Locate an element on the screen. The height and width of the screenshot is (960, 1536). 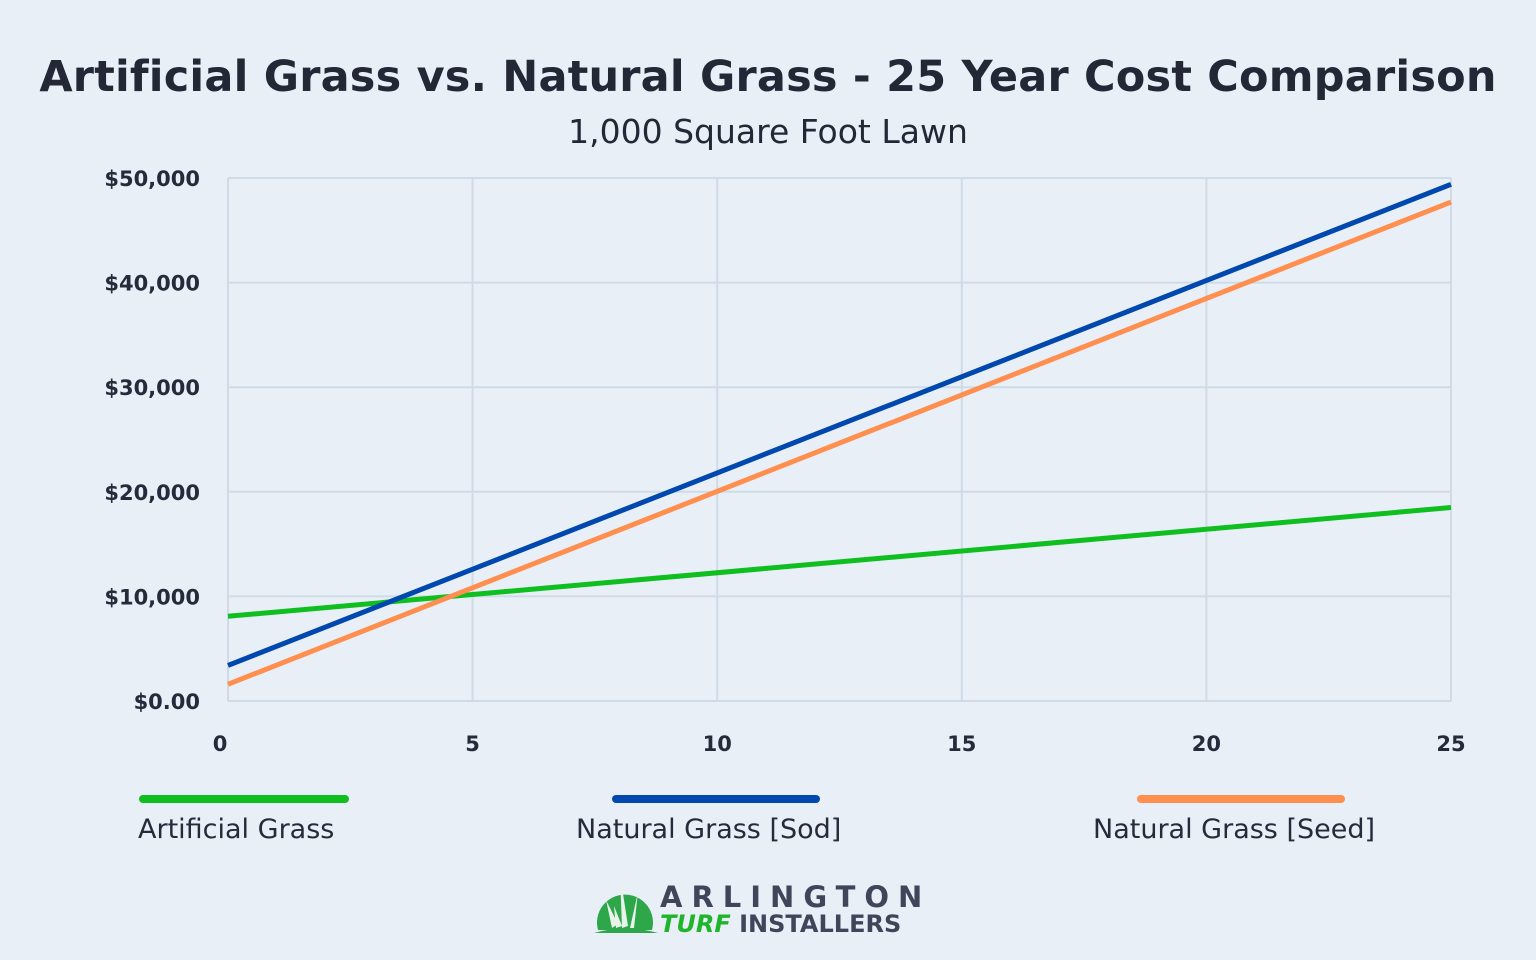
logo-text-installers: INSTALLERS is located at coordinates (820, 924).